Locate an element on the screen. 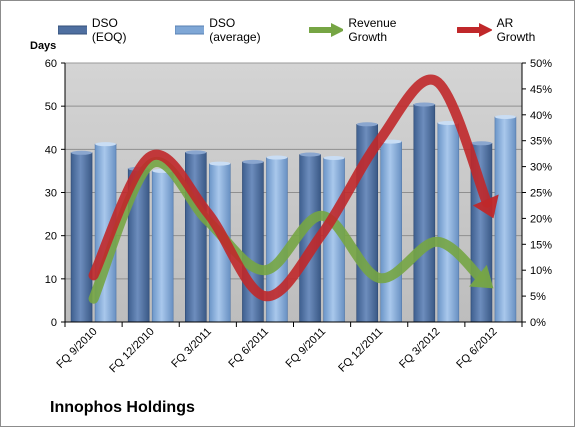 The height and width of the screenshot is (427, 575). y-tick-label-left: 40 is located at coordinates (51, 150).